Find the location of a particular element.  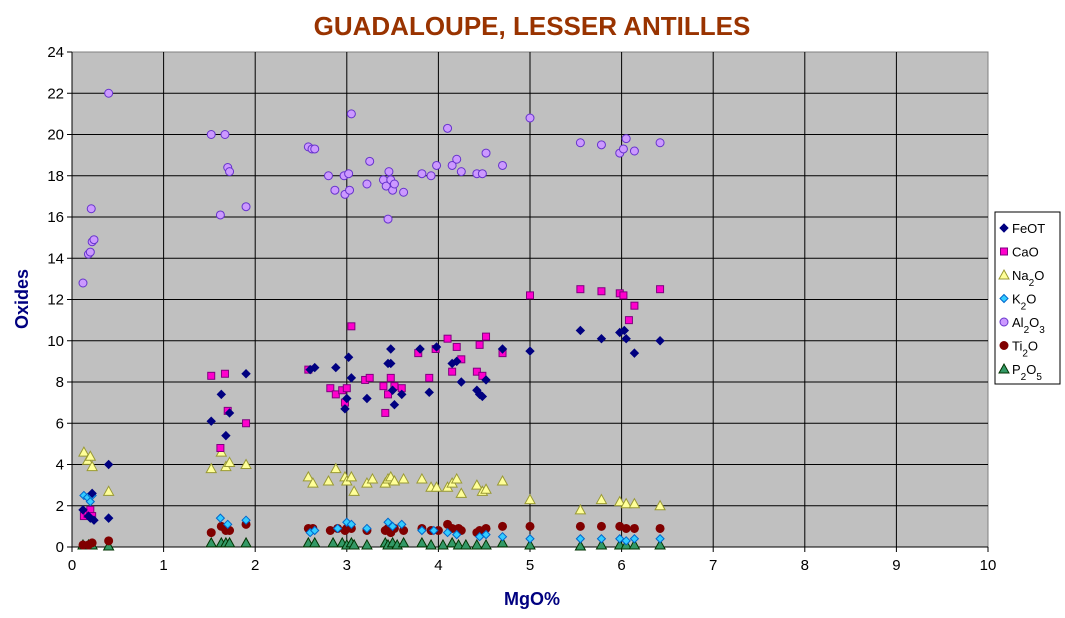

y-tick-label: 6 is located at coordinates (60, 423).